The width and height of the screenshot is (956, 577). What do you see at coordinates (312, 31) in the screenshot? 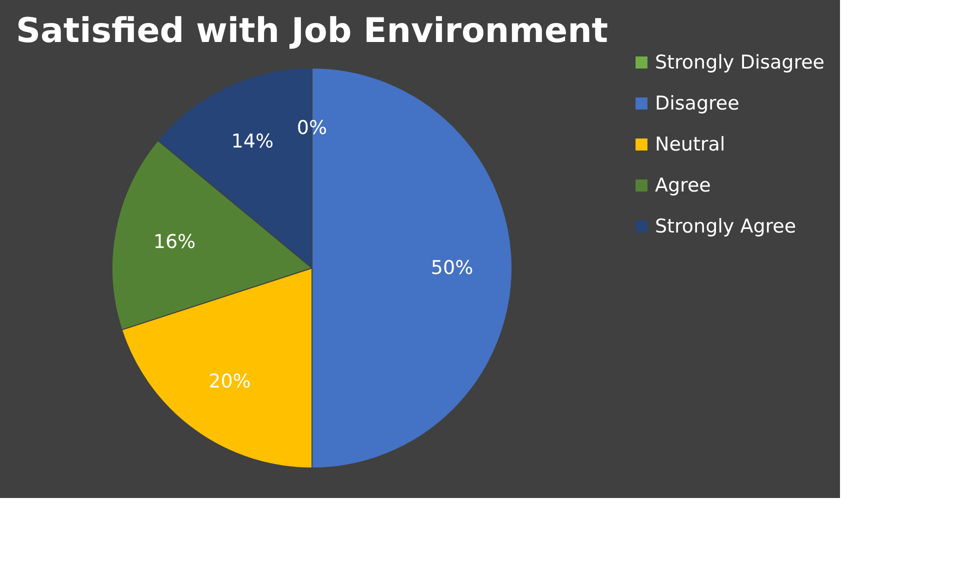
I see `chart-title: Satisfied with Job Environment` at bounding box center [312, 31].